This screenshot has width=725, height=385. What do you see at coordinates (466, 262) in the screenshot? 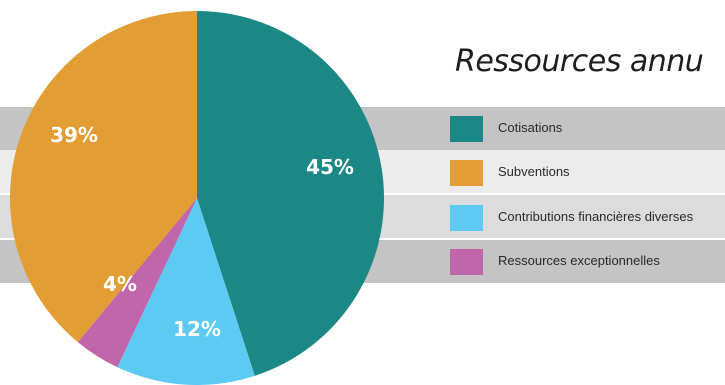
I see `legend-swatch-ressources-exceptionnelles` at bounding box center [466, 262].